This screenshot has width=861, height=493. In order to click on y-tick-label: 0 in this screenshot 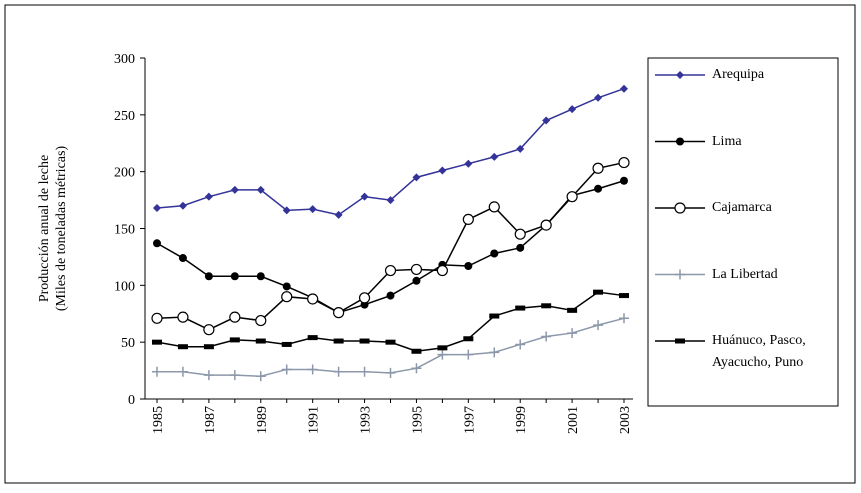, I will do `click(131, 400)`.